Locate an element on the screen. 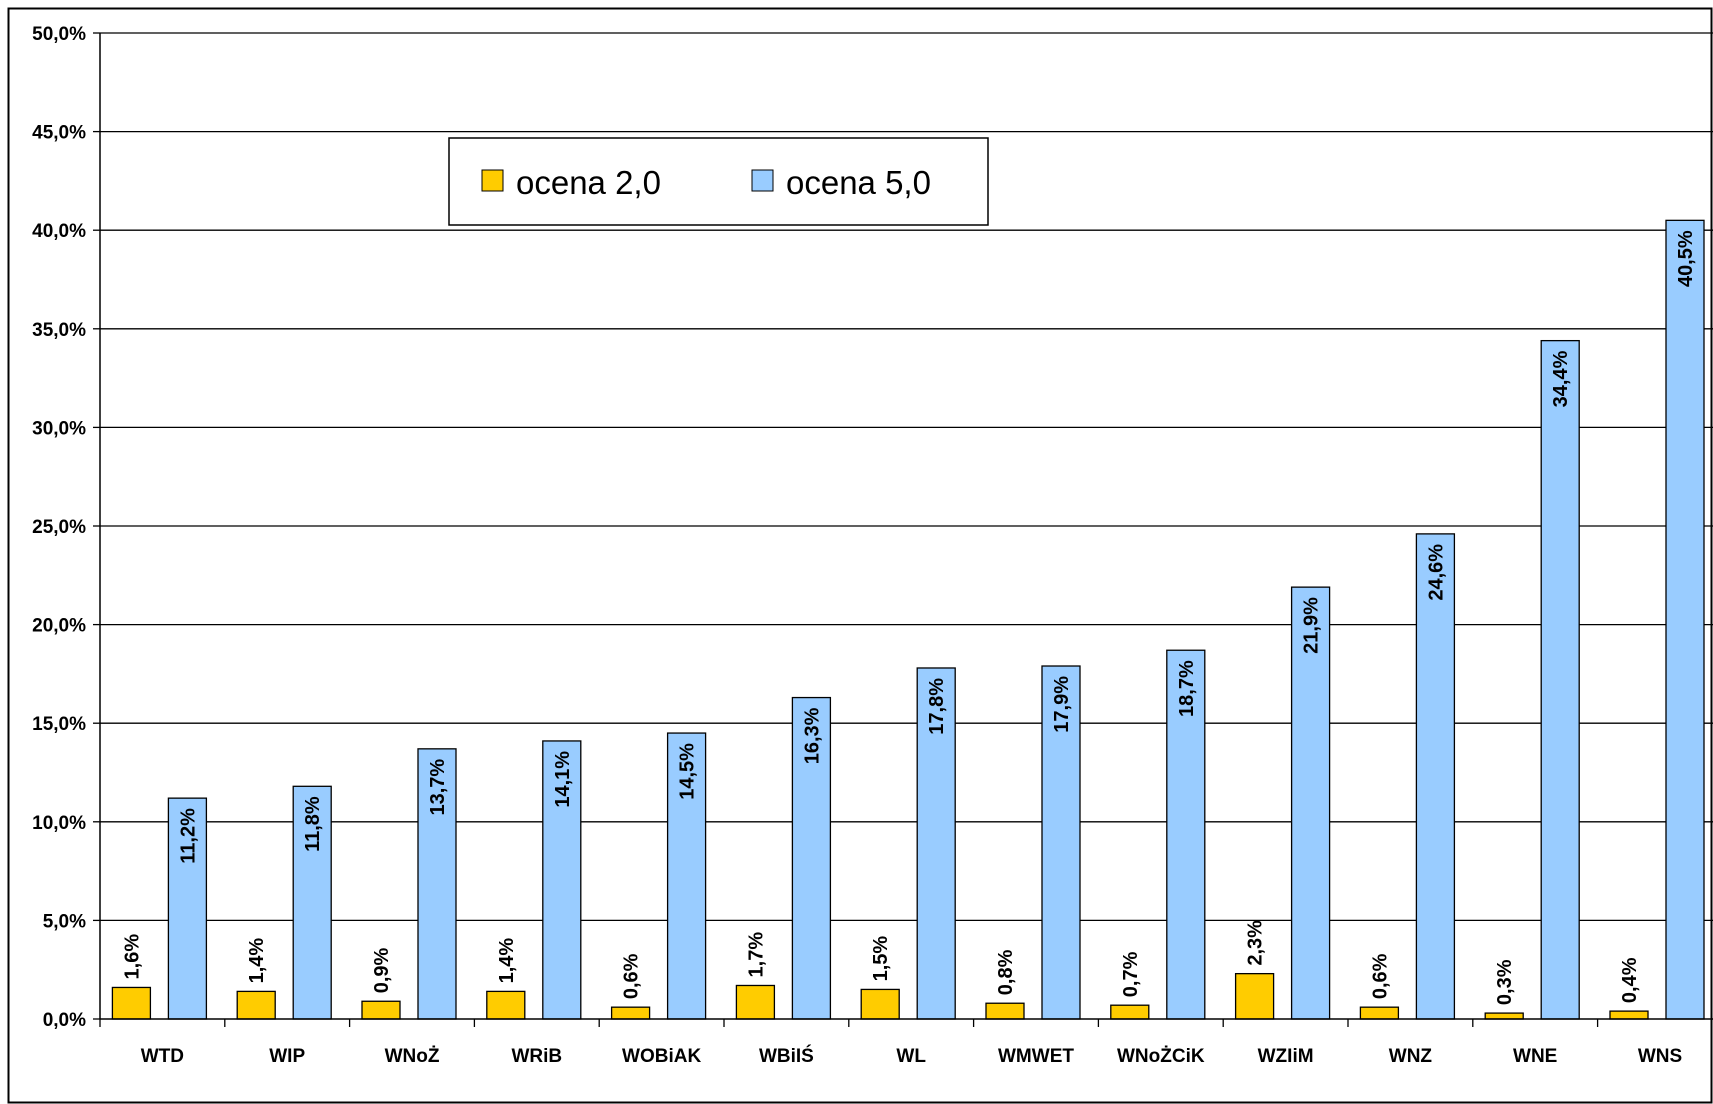 Image resolution: width=1713 pixels, height=1104 pixels. data-label: 17,8% is located at coordinates (937, 706).